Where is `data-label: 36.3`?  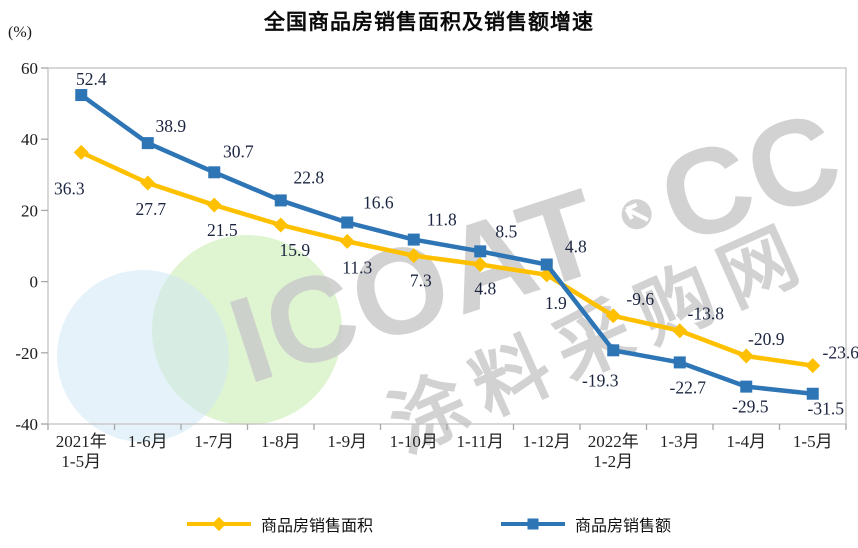
data-label: 36.3 is located at coordinates (69, 188).